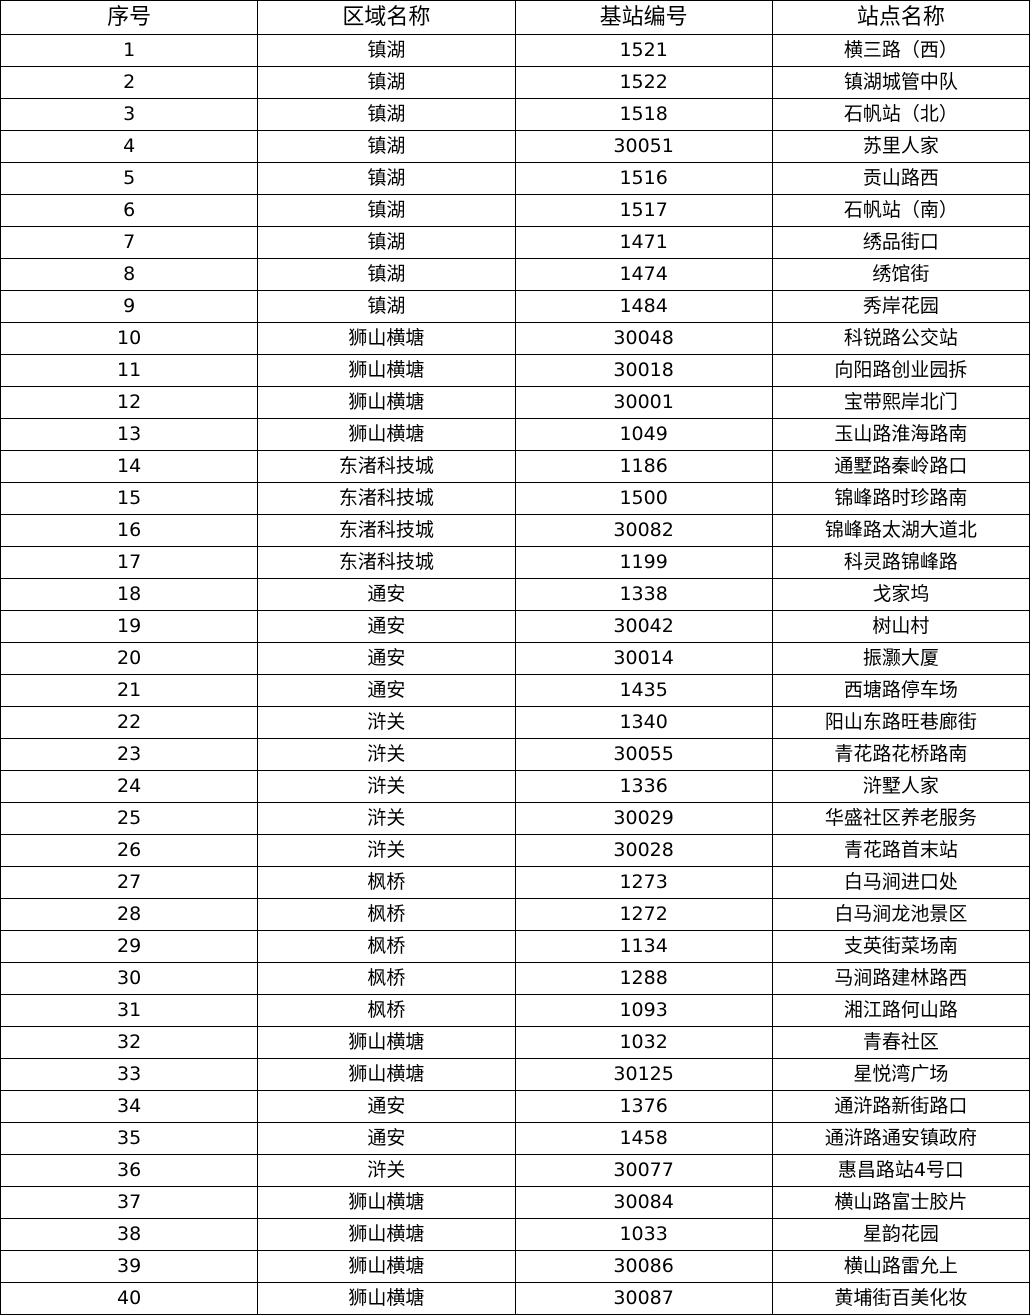 The image size is (1030, 1315). I want to click on table-row: 16 东渚科技城 30082 锦峰路太湖大道北, so click(515, 530).